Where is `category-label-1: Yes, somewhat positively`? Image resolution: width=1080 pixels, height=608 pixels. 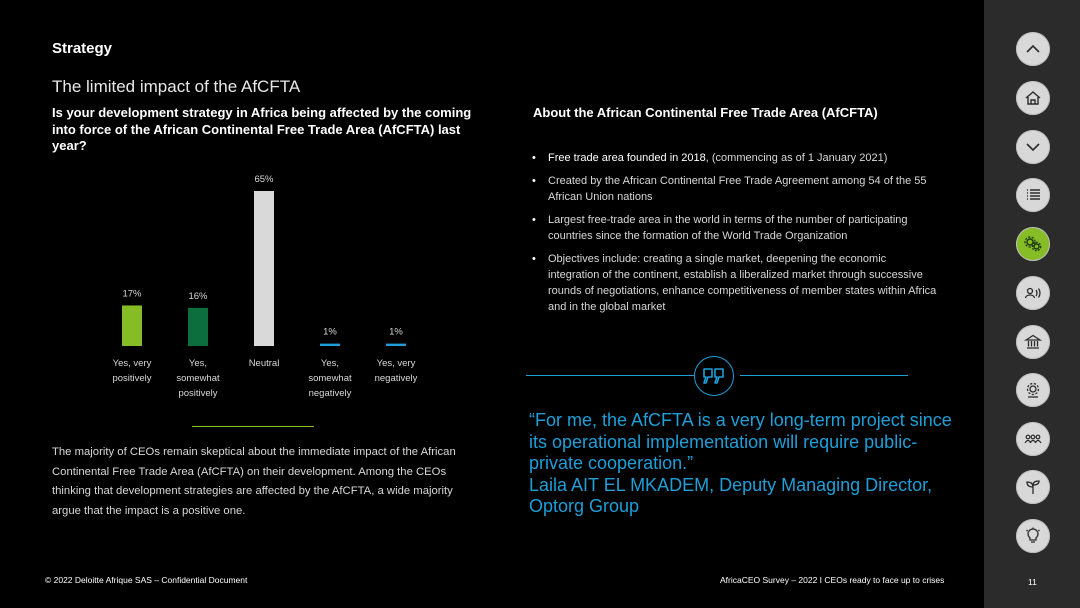 category-label-1: Yes, somewhat positively is located at coordinates (198, 378).